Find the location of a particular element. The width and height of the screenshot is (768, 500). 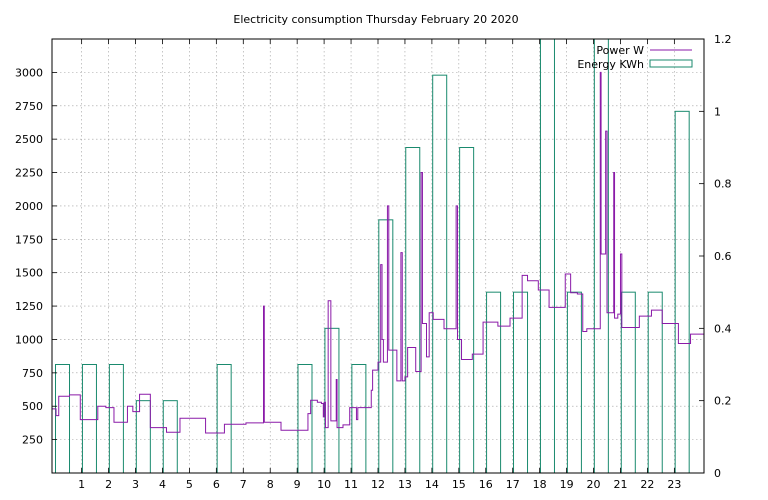

y2-tick-label: 0.2 is located at coordinates (723, 401).